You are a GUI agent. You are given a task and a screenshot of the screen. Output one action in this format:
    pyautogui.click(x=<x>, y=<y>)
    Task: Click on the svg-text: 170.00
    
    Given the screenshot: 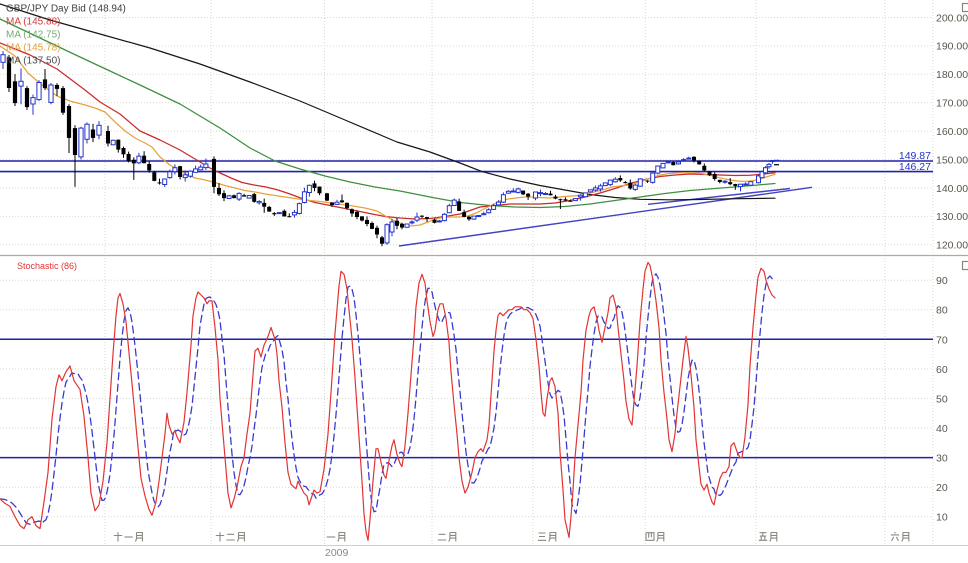 What is the action you would take?
    pyautogui.click(x=952, y=104)
    